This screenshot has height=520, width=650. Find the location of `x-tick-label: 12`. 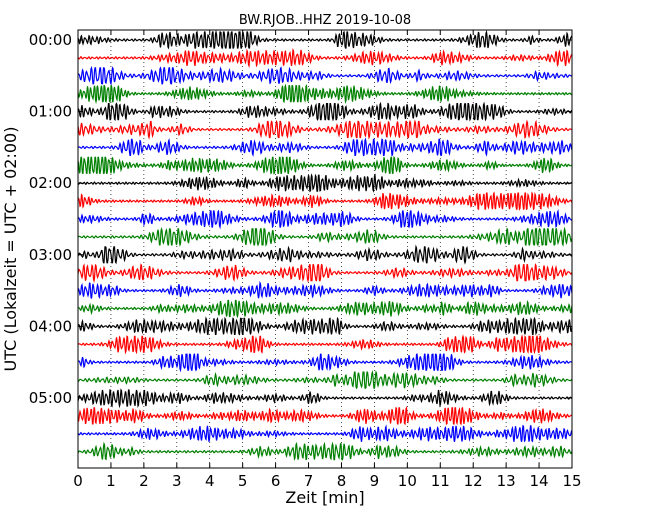

x-tick-label: 12 is located at coordinates (473, 481).